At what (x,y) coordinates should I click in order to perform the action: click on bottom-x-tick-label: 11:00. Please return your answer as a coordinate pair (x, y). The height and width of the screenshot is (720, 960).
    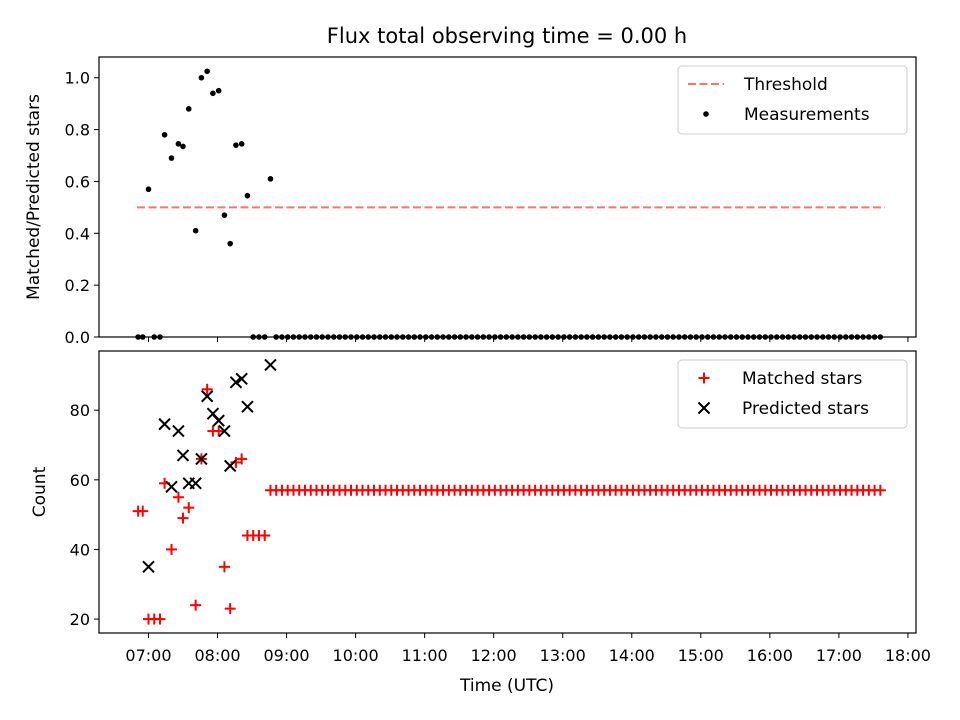
    Looking at the image, I should click on (425, 655).